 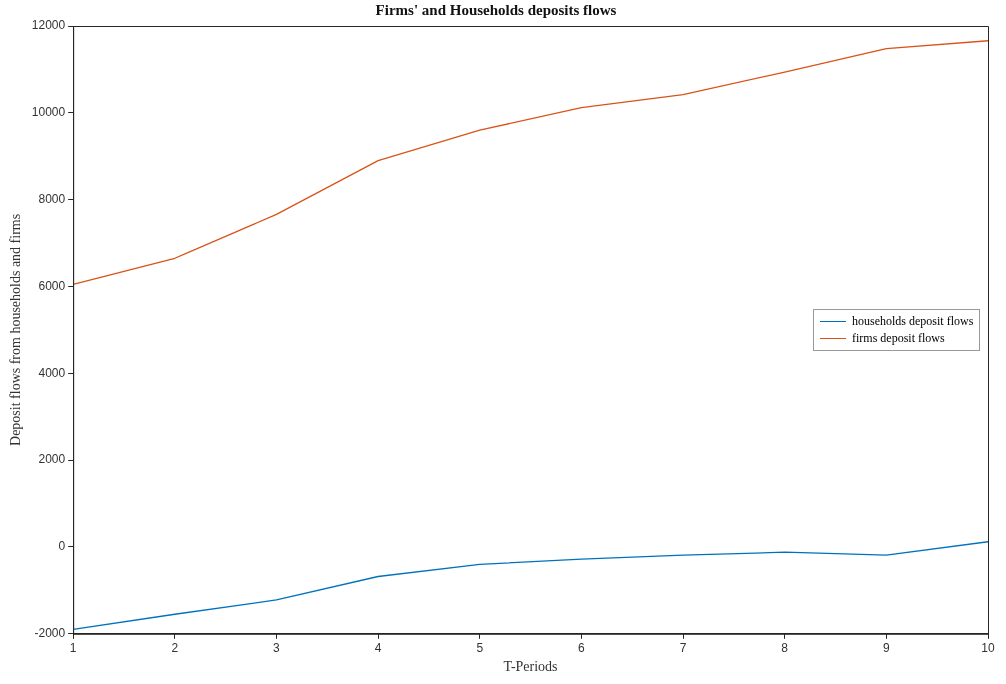 I want to click on x-tick-label: 3, so click(x=277, y=648).